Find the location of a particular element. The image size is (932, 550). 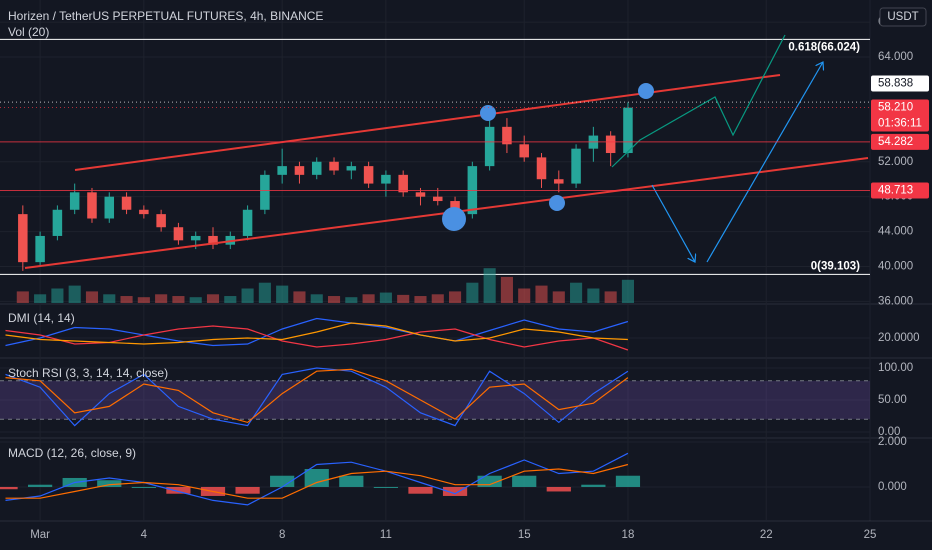

fib-level-label: 0.618(66.024) is located at coordinates (824, 47).